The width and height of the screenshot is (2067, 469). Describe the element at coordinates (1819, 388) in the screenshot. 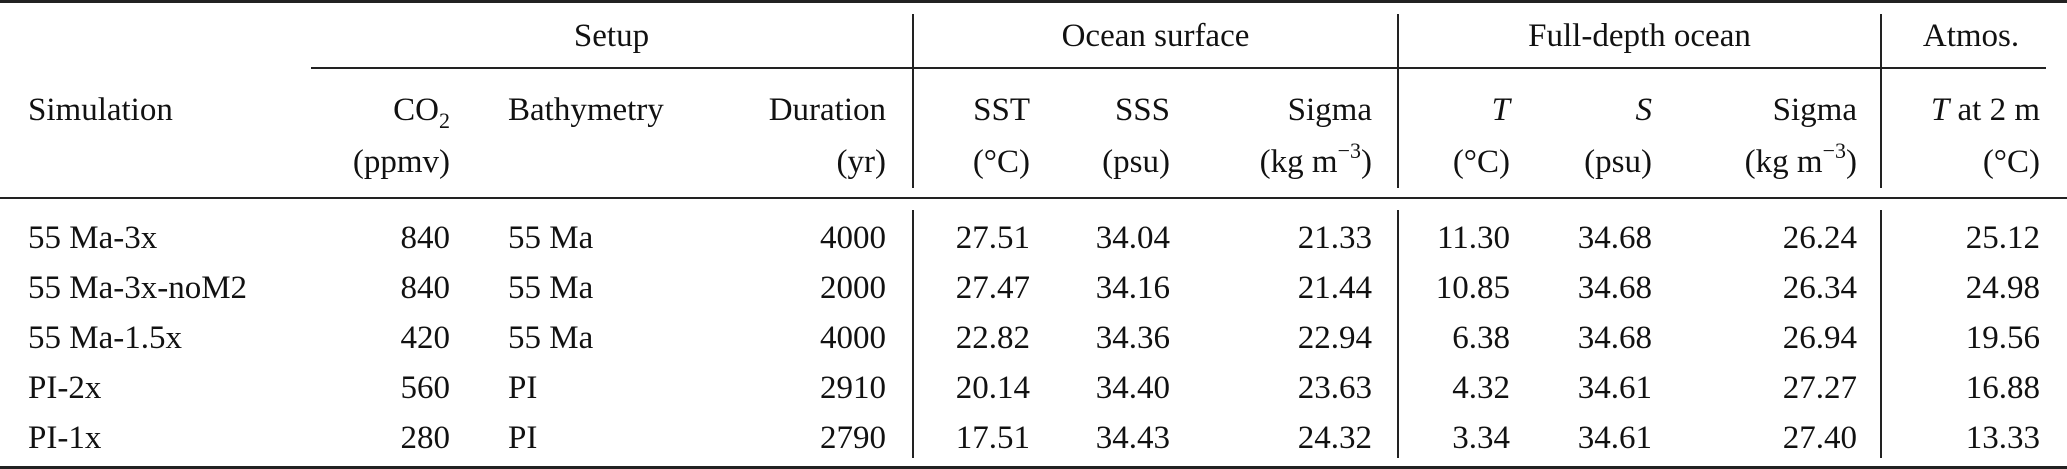

I see `cell-sigma-full: 27.27` at that location.